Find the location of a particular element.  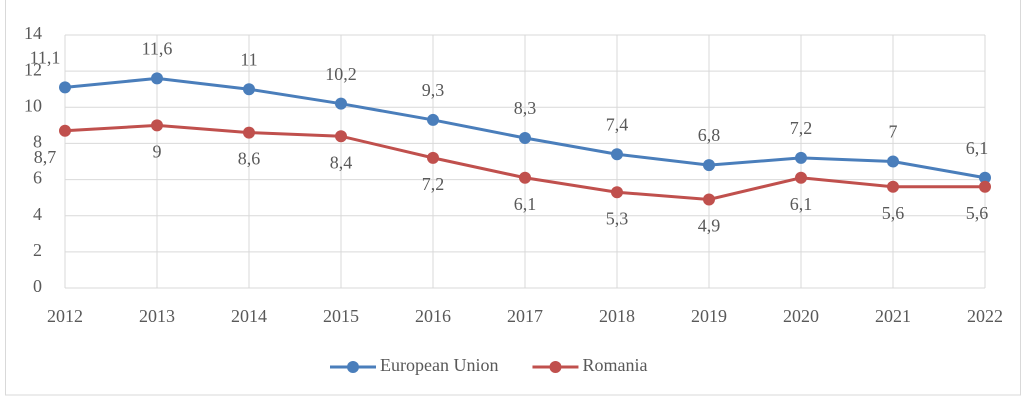

x-tick-label: 2014 is located at coordinates (249, 316).